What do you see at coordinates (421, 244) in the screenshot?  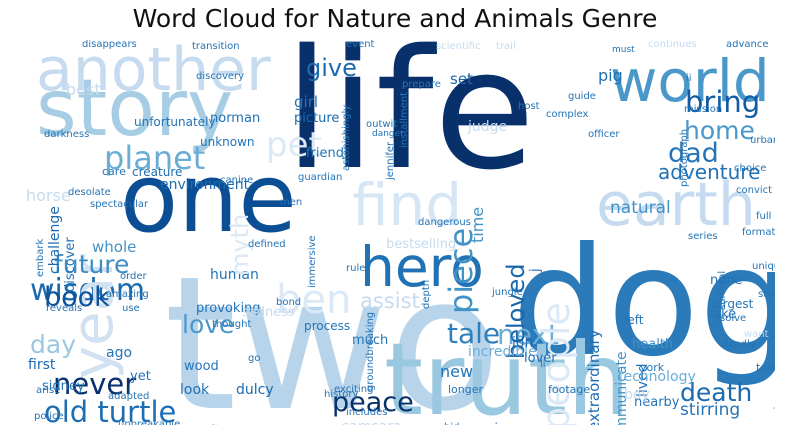 I see `word-bestselling: bestselling` at bounding box center [421, 244].